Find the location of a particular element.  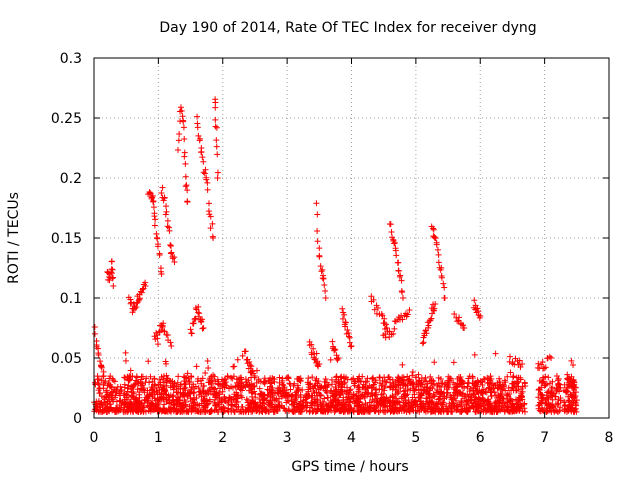

y-tick-label: 0.05 is located at coordinates (66, 359).